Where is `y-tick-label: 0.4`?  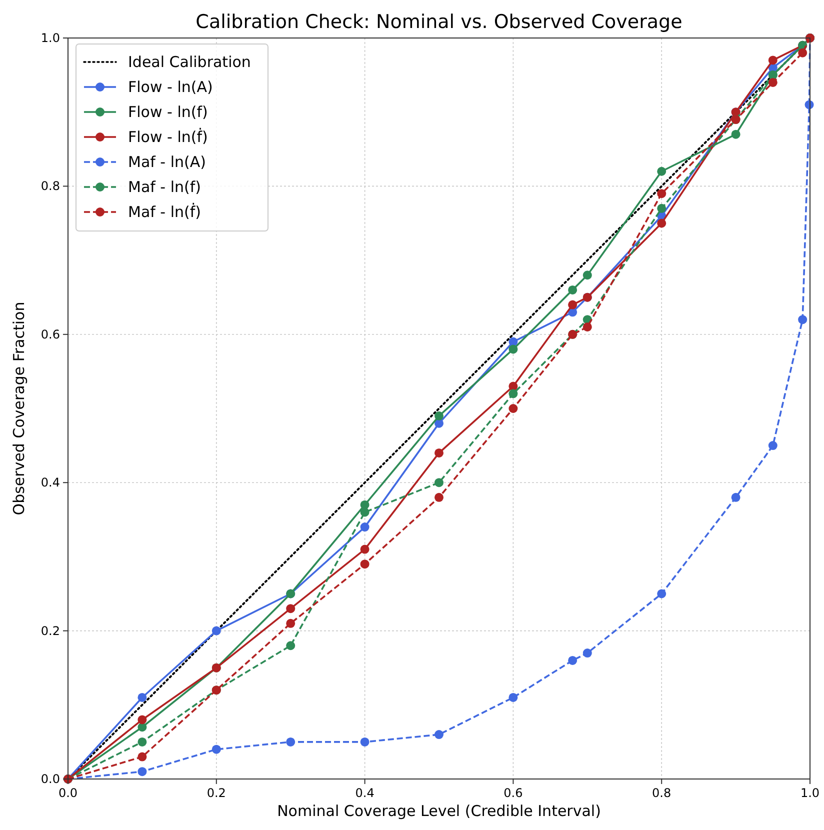
y-tick-label: 0.4 is located at coordinates (50, 483).